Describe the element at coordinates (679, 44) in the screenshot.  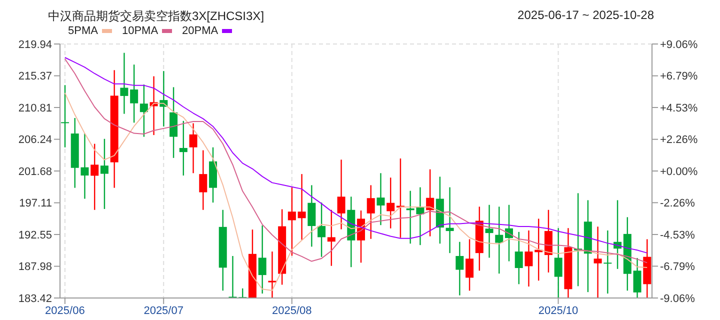
I see `y2-tick-label: +9.06%` at that location.